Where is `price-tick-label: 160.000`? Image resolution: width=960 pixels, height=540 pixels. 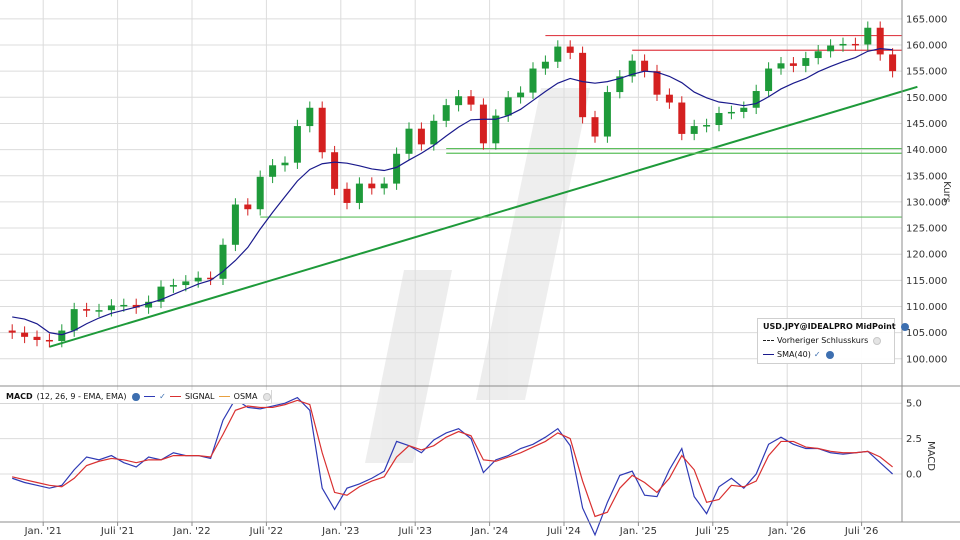
price-tick-label: 160.000 is located at coordinates (926, 46).